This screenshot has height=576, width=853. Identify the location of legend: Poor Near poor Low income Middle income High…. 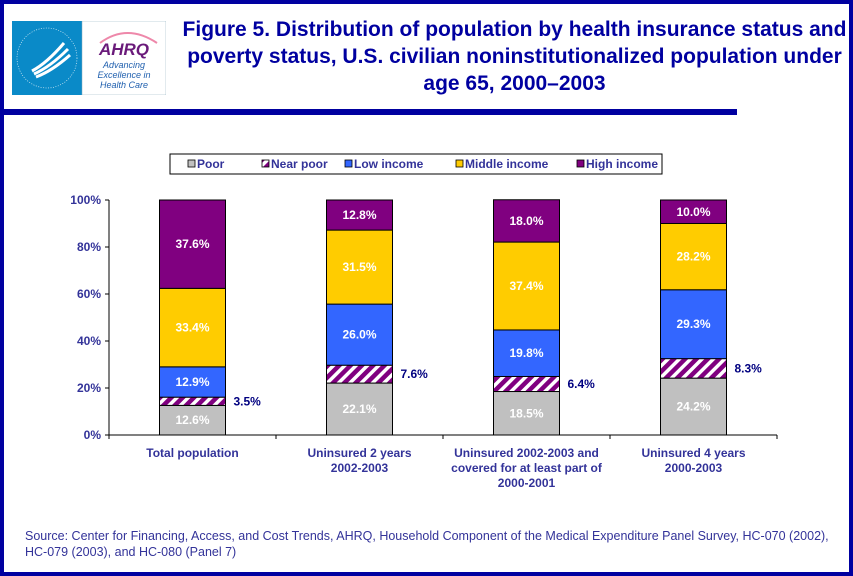
(416, 164).